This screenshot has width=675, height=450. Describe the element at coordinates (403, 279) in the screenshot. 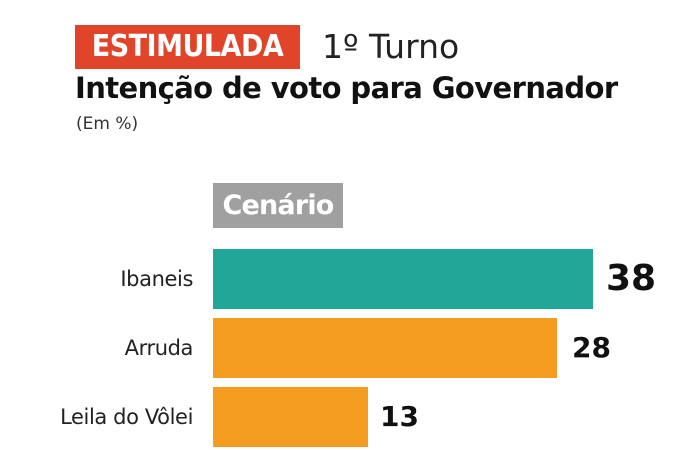

I see `bar-ibaneis` at that location.